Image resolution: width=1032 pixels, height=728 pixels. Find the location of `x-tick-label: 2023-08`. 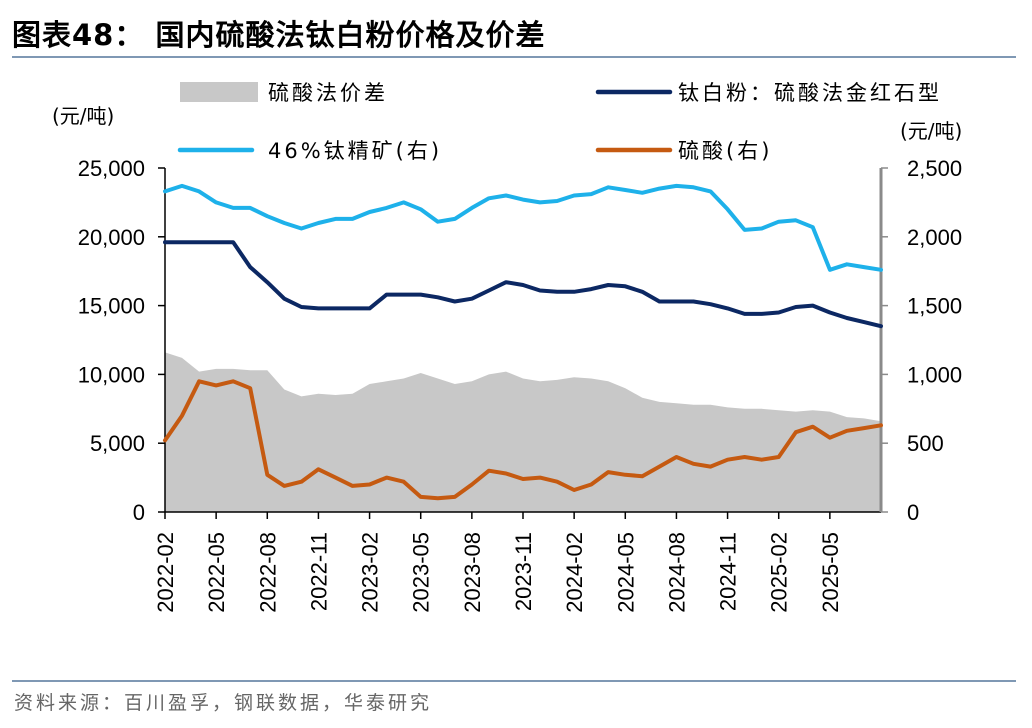

x-tick-label: 2023-08 is located at coordinates (472, 572).